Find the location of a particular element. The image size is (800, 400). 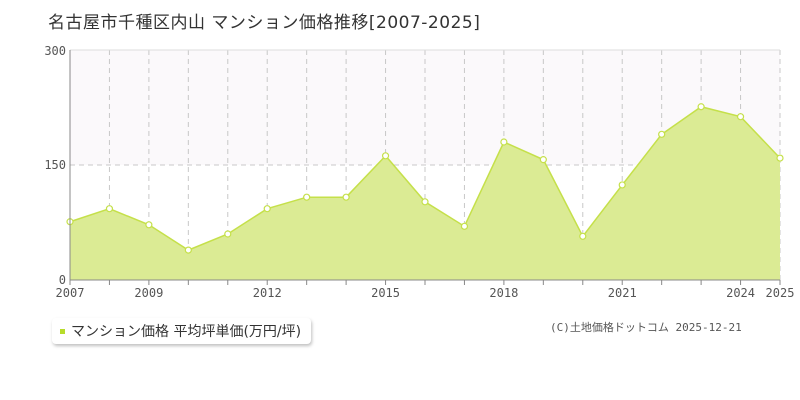

x-tick-label: 2025 is located at coordinates (780, 293).